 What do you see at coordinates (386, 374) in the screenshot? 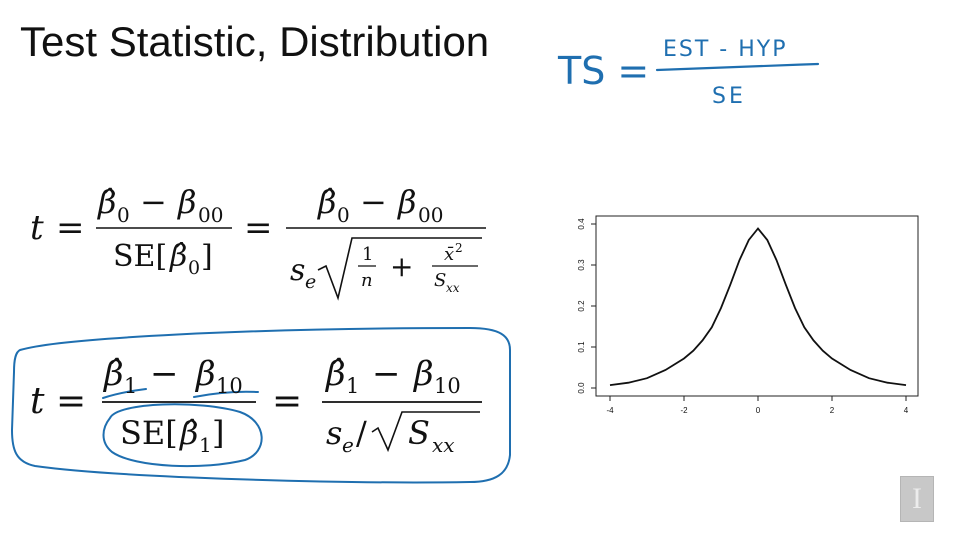
I see `eq2-f2-num-minus: −` at bounding box center [386, 374].